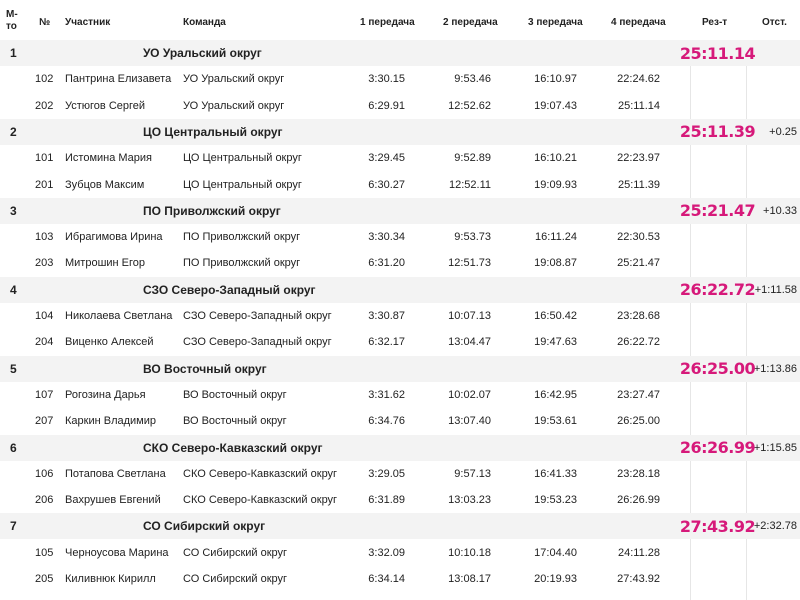 This screenshot has height=600, width=800. What do you see at coordinates (386, 158) in the screenshot?
I see `leg1-time: 3:29.45` at bounding box center [386, 158].